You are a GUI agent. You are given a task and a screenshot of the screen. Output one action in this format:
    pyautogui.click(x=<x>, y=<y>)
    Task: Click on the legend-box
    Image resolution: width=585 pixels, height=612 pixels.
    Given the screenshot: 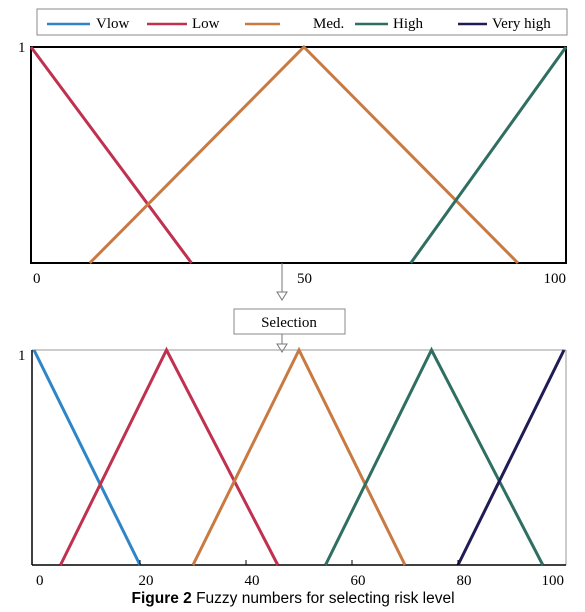 What is the action you would take?
    pyautogui.click(x=302, y=22)
    